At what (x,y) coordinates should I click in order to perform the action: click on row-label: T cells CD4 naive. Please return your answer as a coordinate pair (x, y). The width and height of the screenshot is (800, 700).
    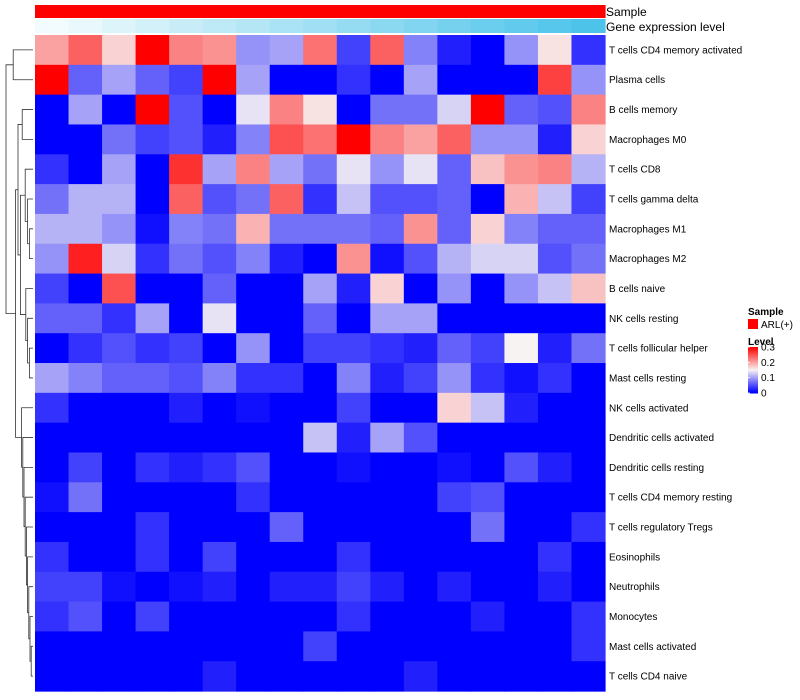
    Looking at the image, I should click on (648, 677).